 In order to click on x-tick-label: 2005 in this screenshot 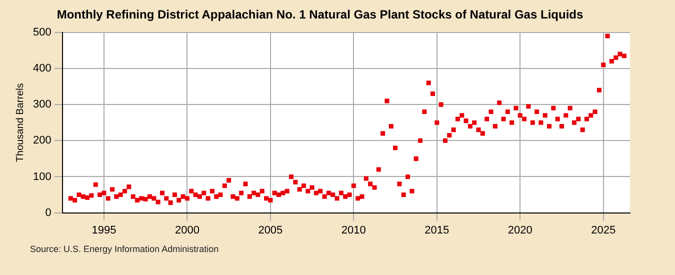, I will do `click(270, 230)`.